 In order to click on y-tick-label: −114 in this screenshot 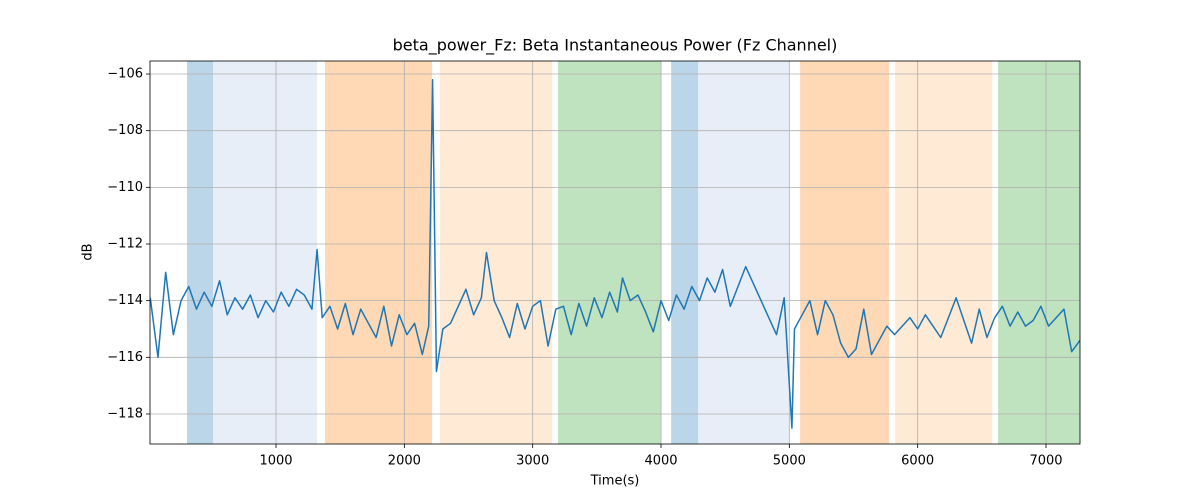, I will do `click(125, 300)`.